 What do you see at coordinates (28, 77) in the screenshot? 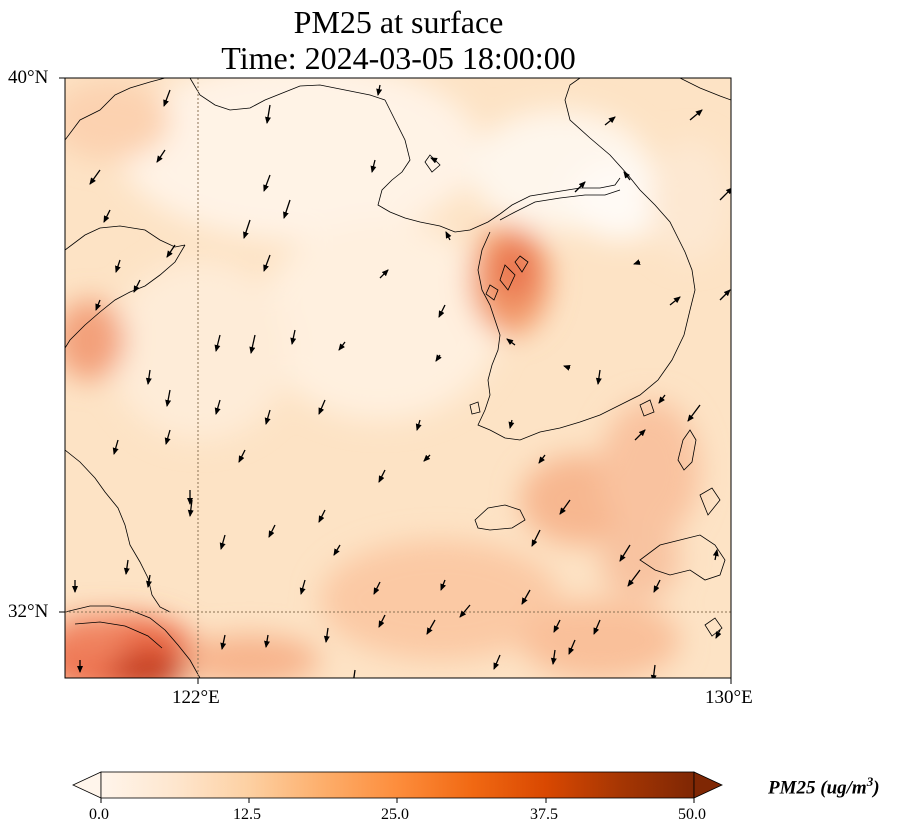
I see `lat-label-40n: 40°N` at bounding box center [28, 77].